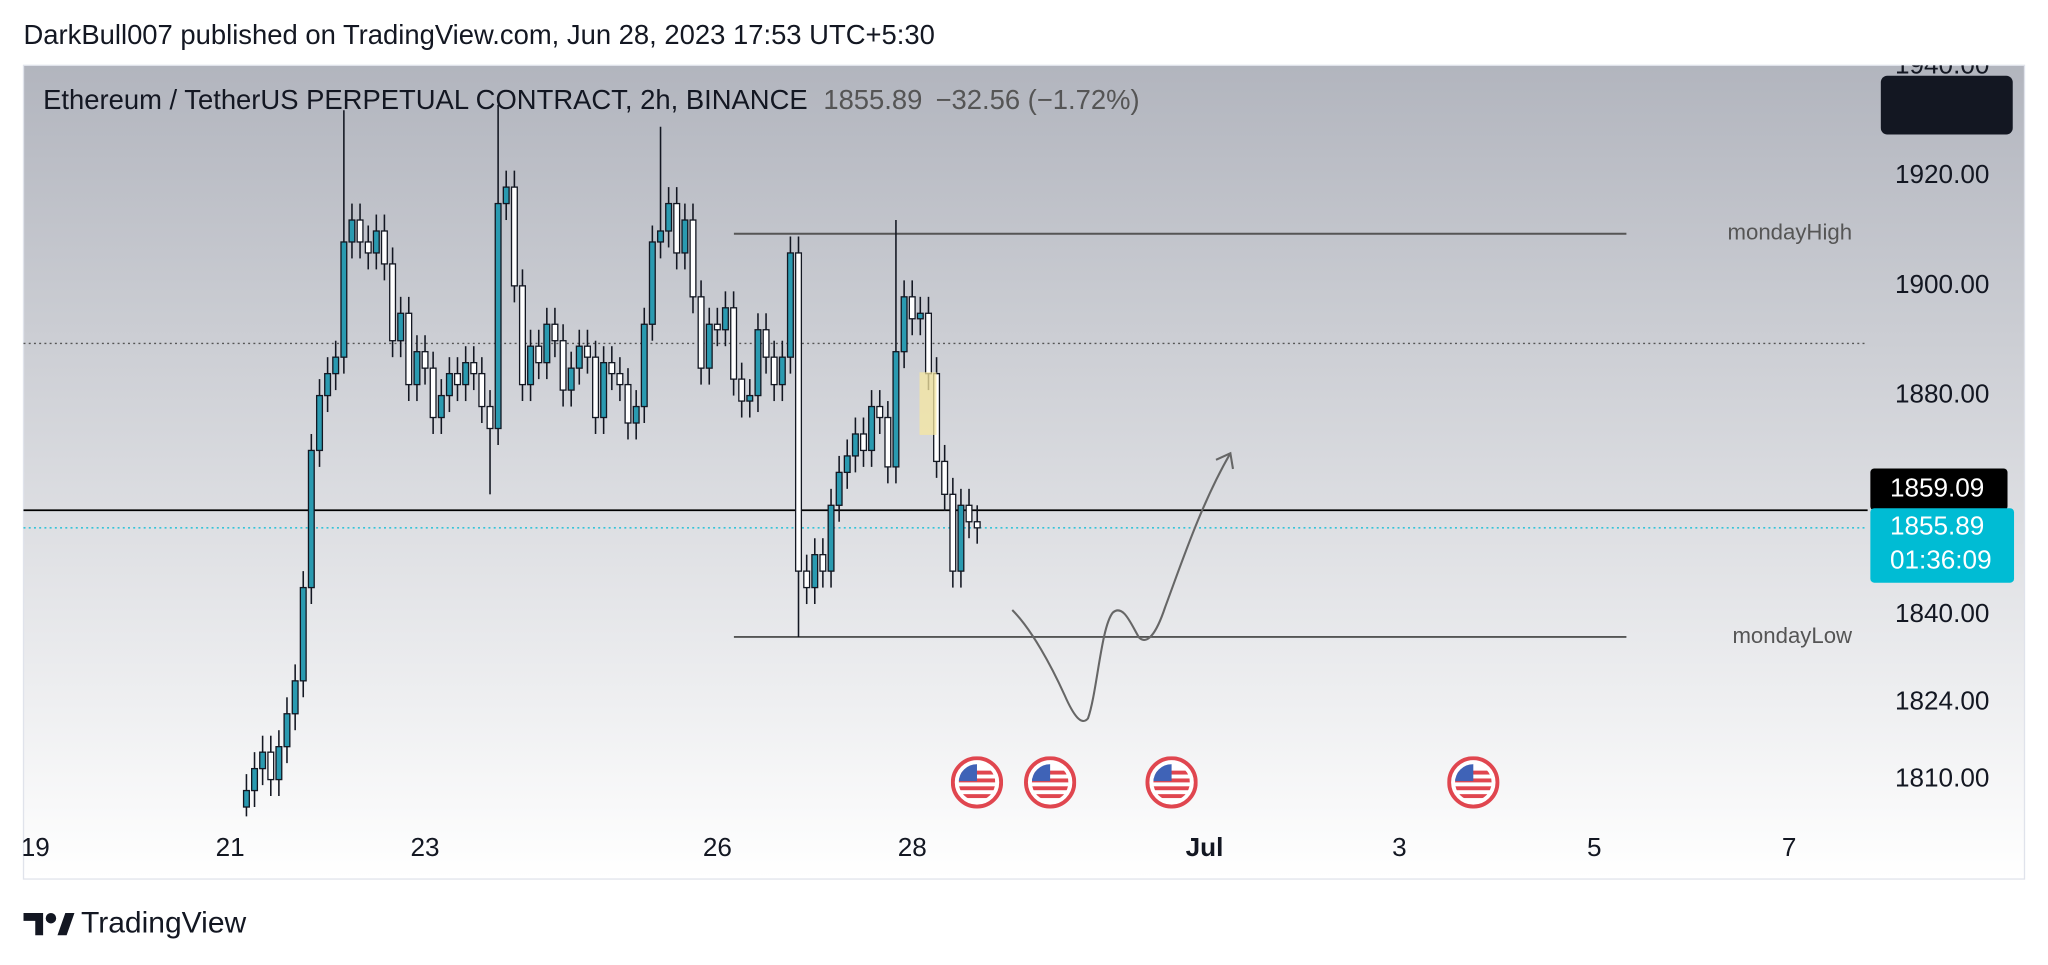 The height and width of the screenshot is (965, 2048). What do you see at coordinates (1399, 847) in the screenshot?
I see `x-tick-label: 3` at bounding box center [1399, 847].